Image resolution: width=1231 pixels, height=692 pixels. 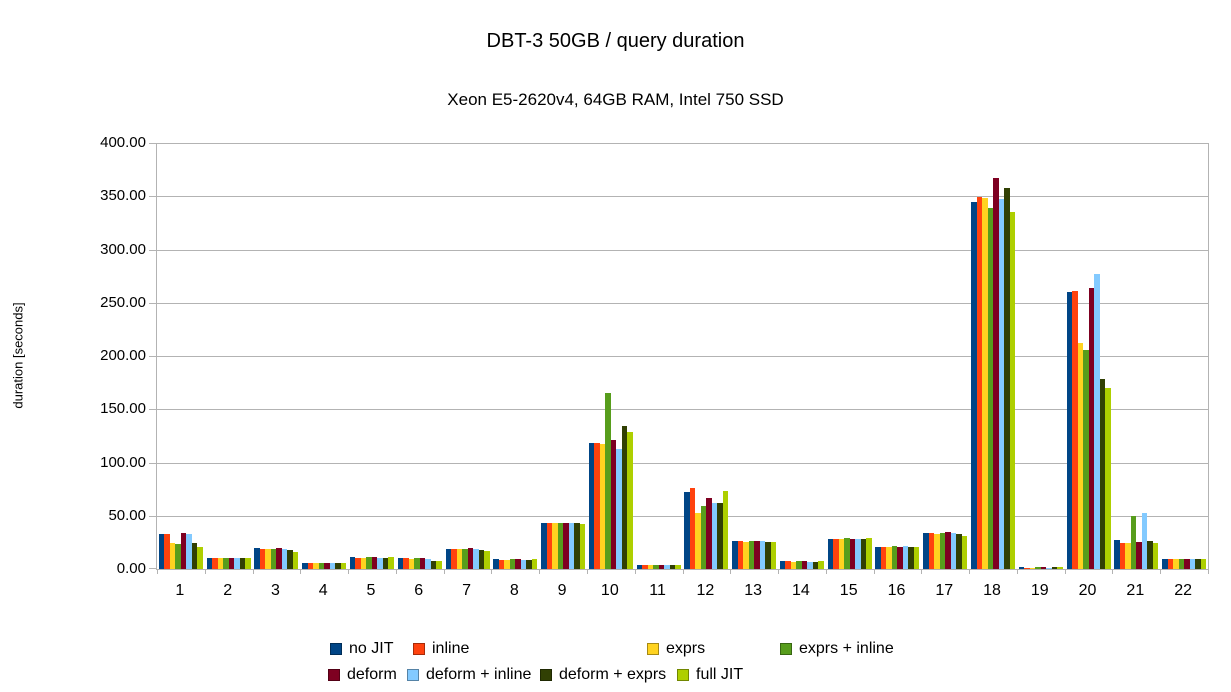 I want to click on bar-exprs-q10, so click(x=602, y=506).